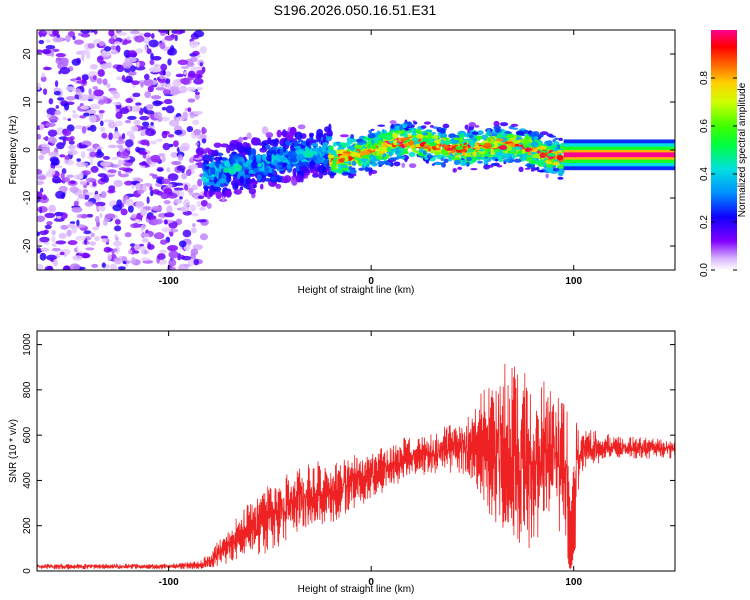  Describe the element at coordinates (371, 281) in the screenshot. I see `x-tick-label: 0` at that location.